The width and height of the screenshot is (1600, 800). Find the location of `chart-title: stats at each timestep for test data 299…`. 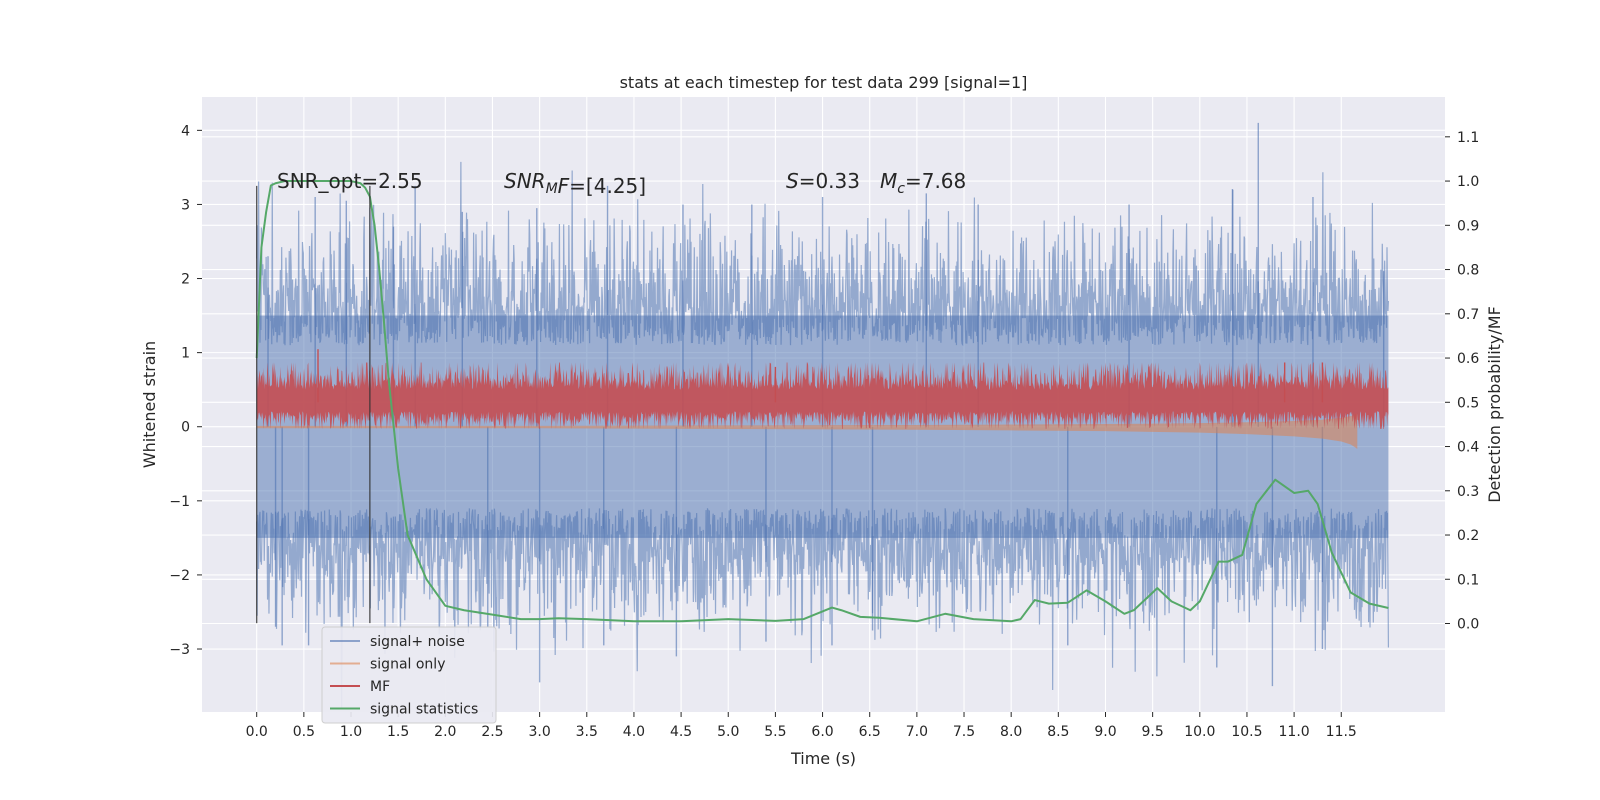

chart-title: stats at each timestep for test data 299… is located at coordinates (824, 82).